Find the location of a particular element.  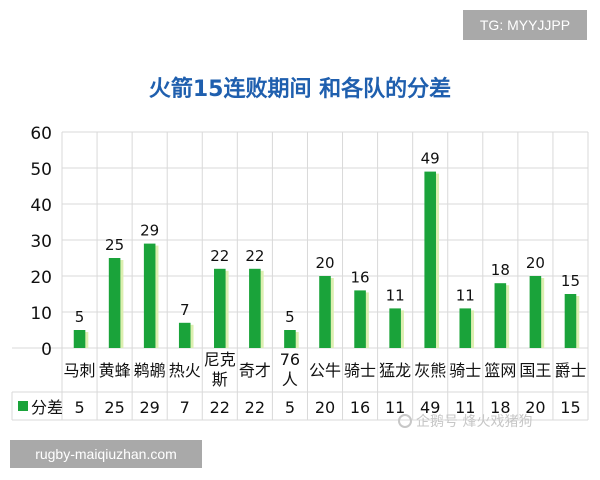

category-label: 国王 is located at coordinates (535, 370).